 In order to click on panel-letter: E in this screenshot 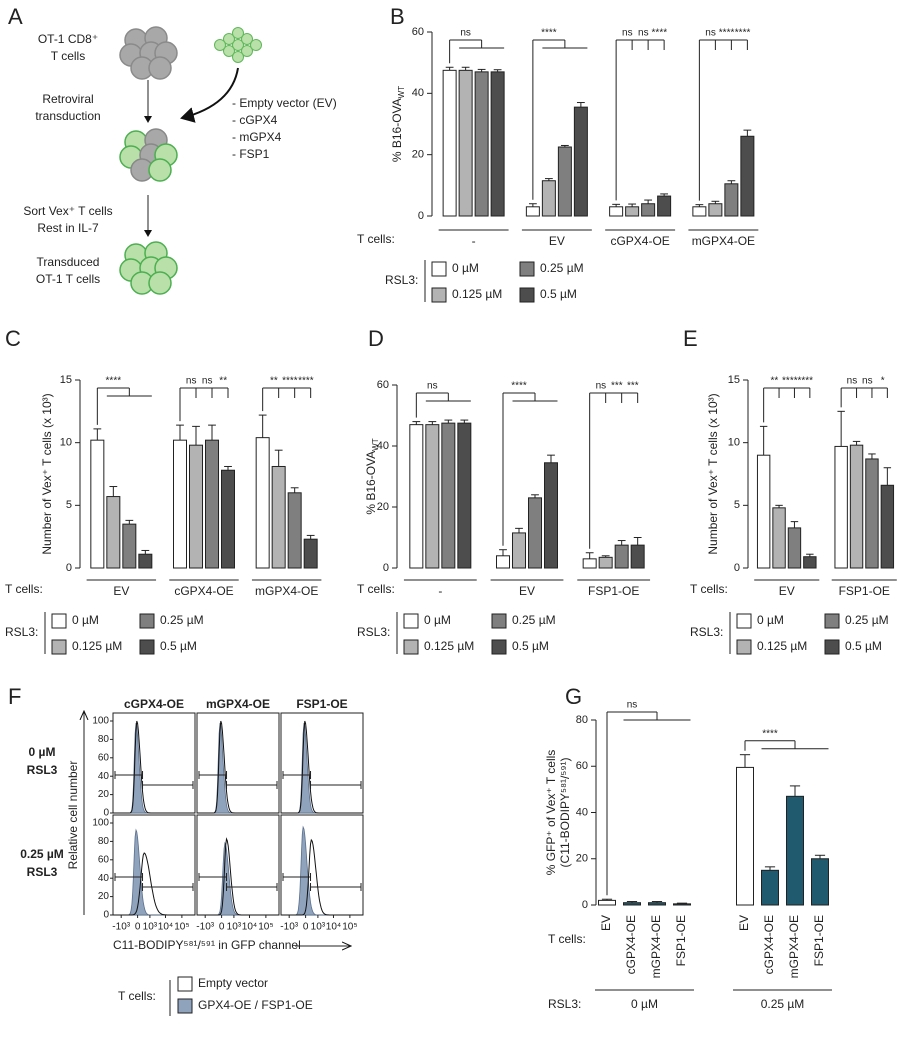, I will do `click(690, 338)`.